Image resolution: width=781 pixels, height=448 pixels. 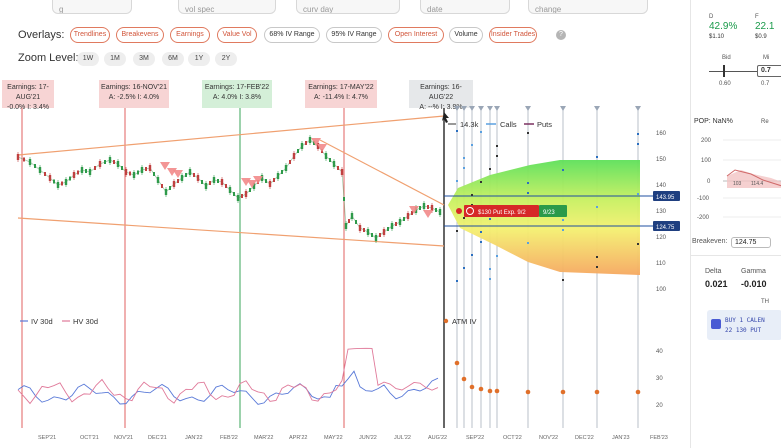 I want to click on order-card: BUY 1 CALEN 22 130 PUT, so click(x=744, y=325).